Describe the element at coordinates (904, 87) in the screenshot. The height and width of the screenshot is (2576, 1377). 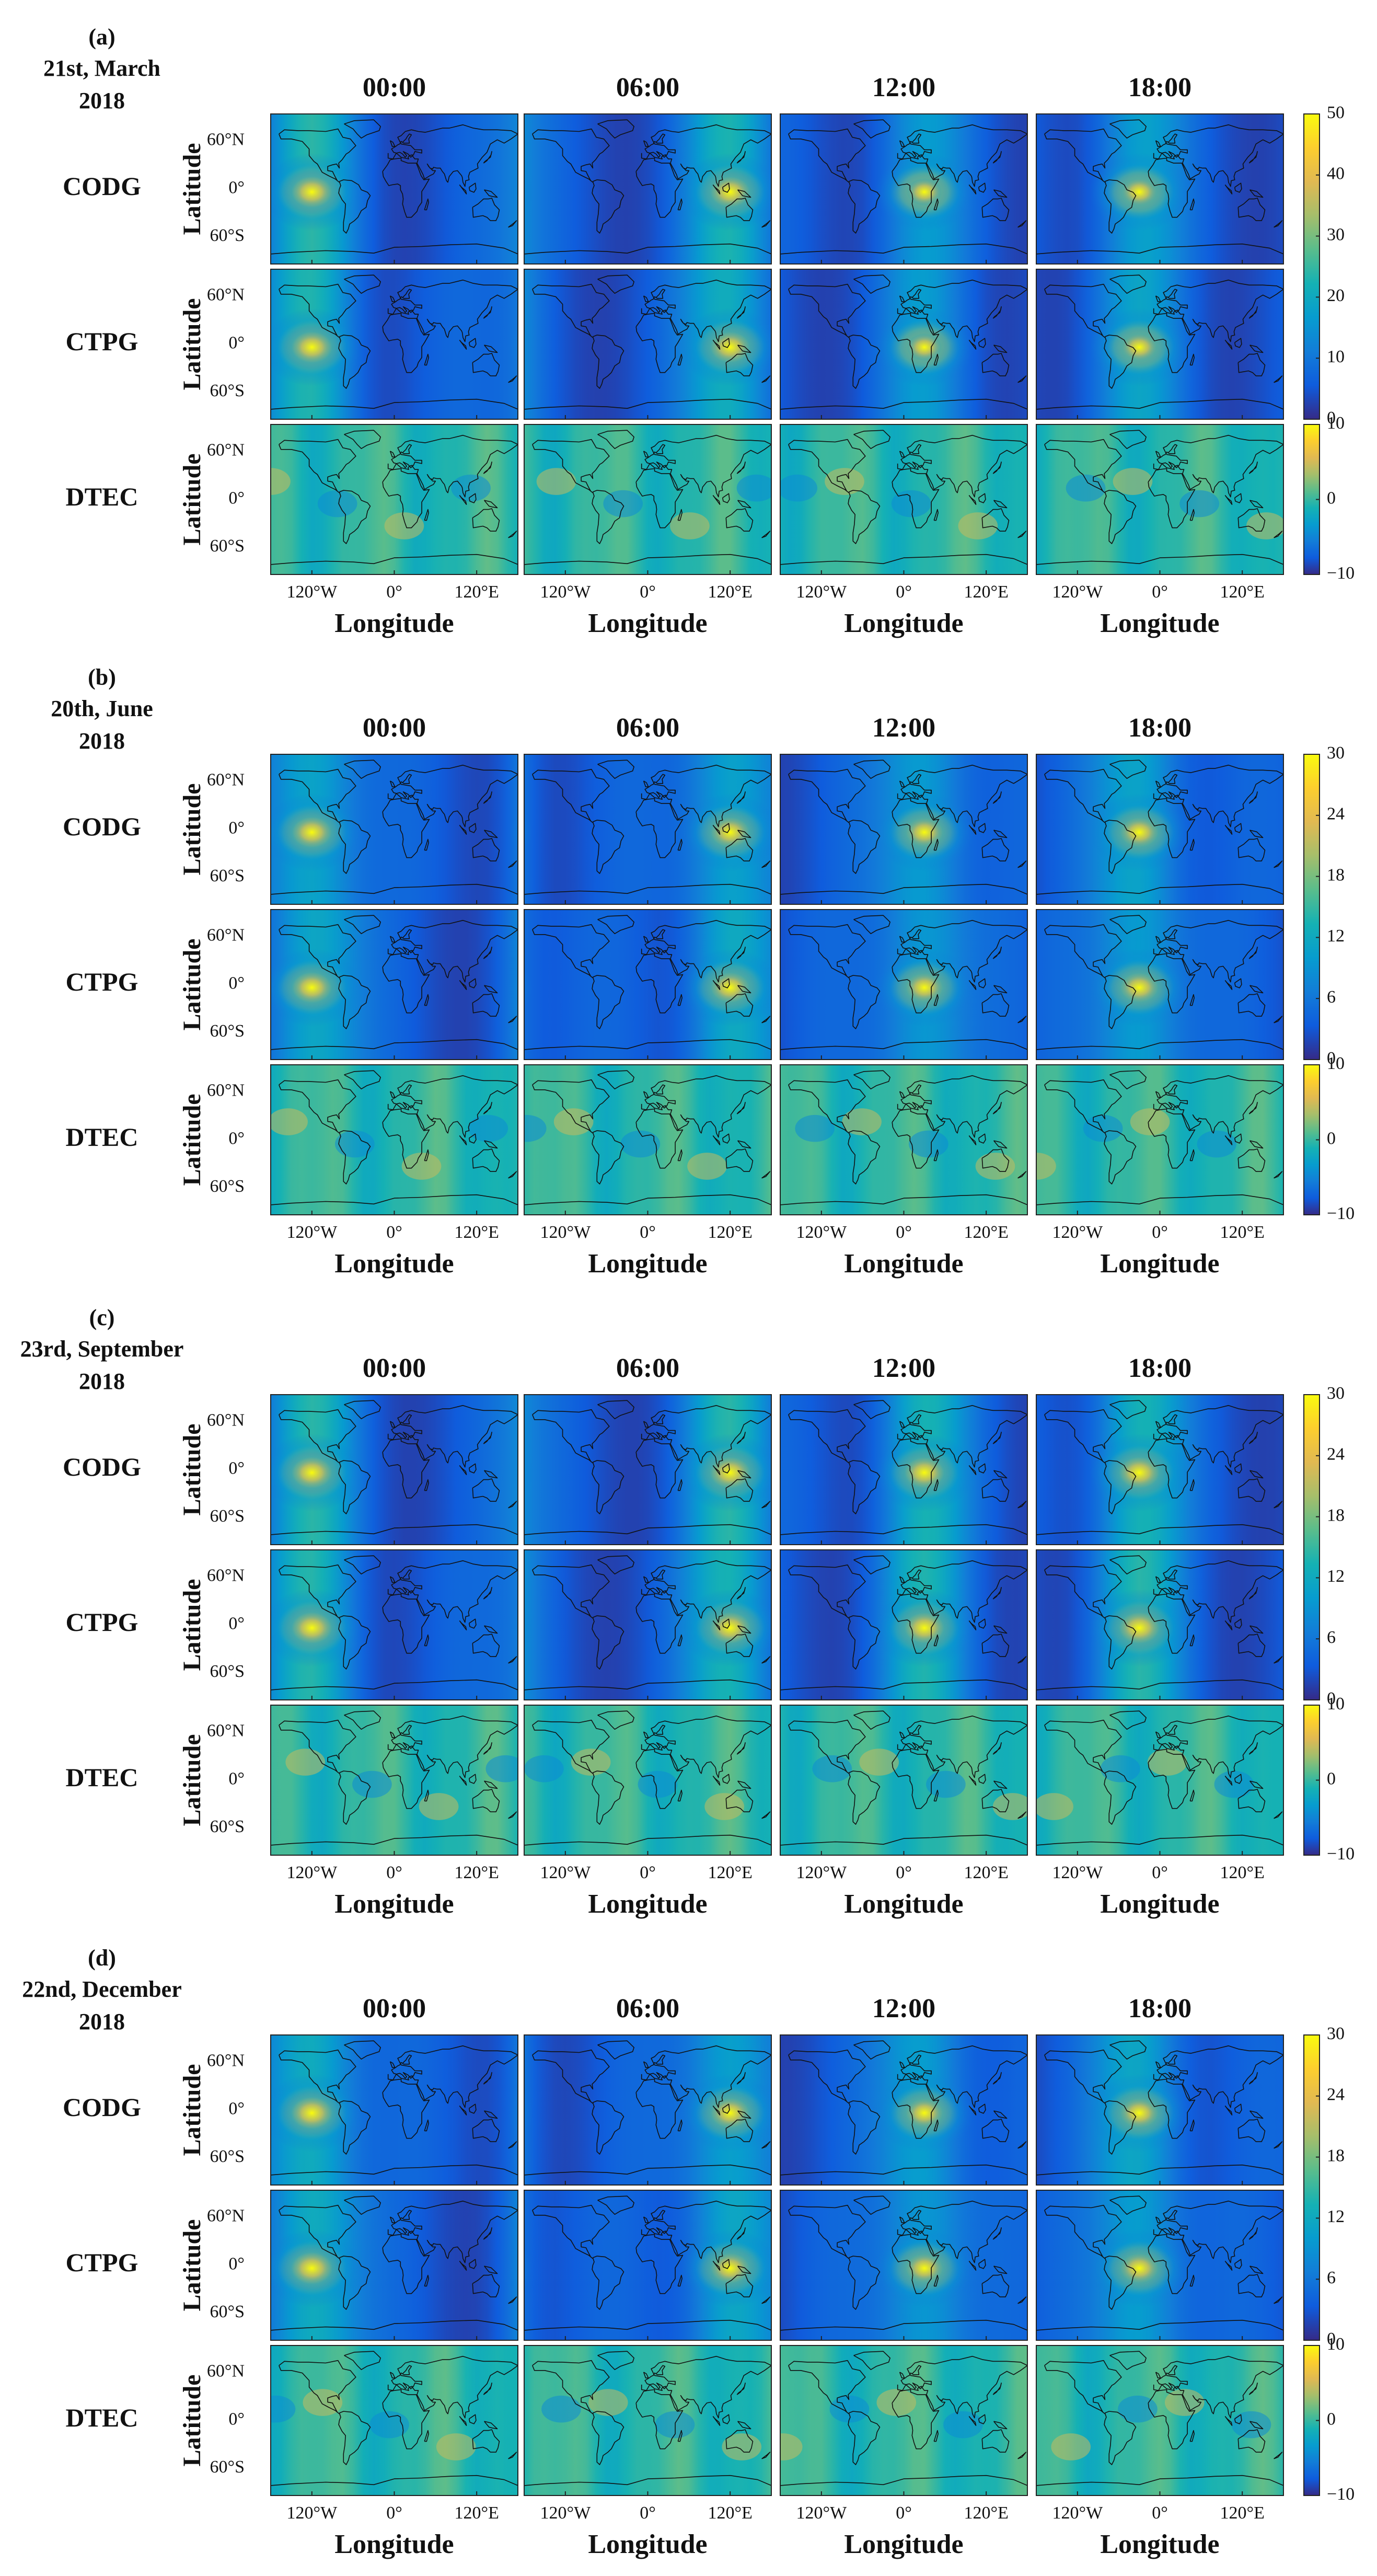
I see `column-header: 12:00` at that location.